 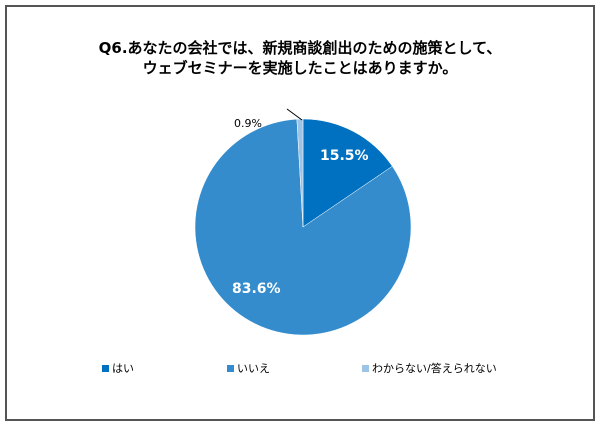 I want to click on slice-yes, so click(x=347, y=173).